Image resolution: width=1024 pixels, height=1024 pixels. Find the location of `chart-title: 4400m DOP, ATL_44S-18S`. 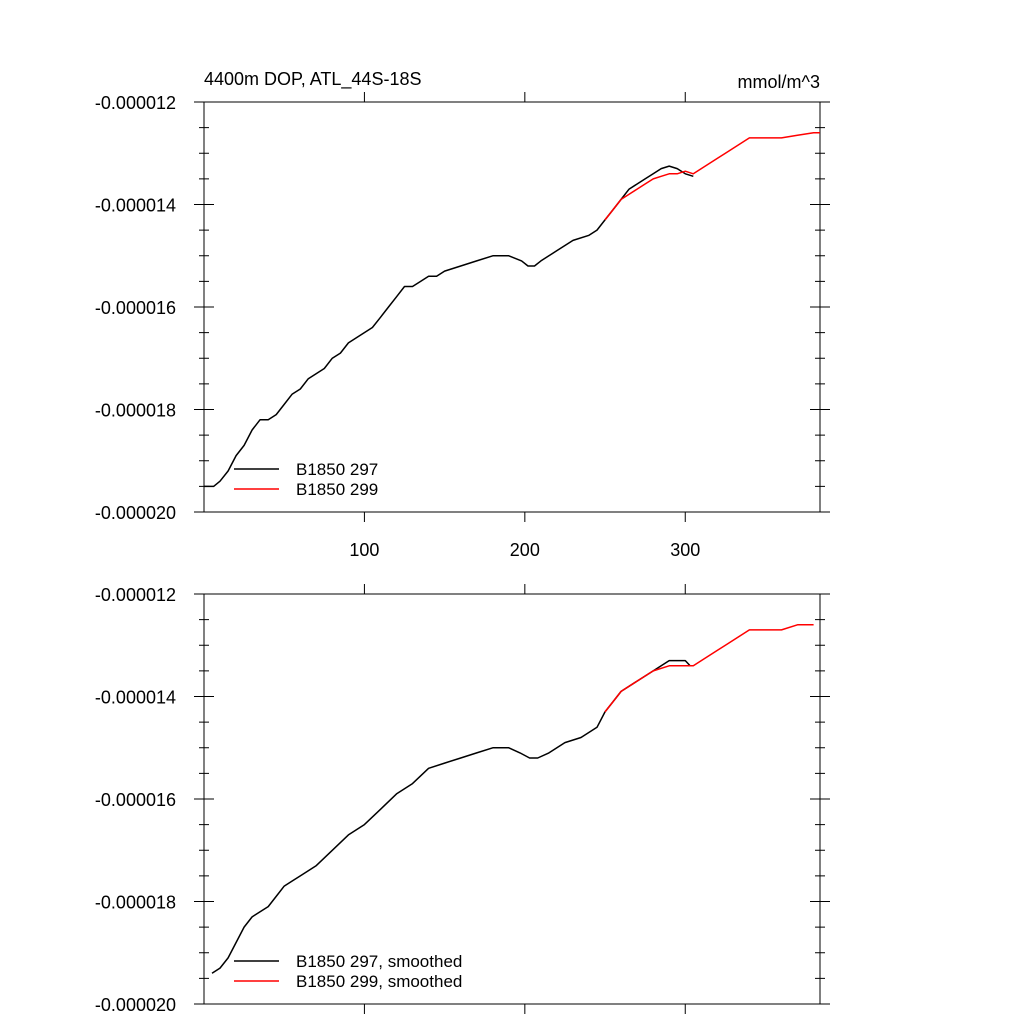

chart-title: 4400m DOP, ATL_44S-18S is located at coordinates (312, 79).